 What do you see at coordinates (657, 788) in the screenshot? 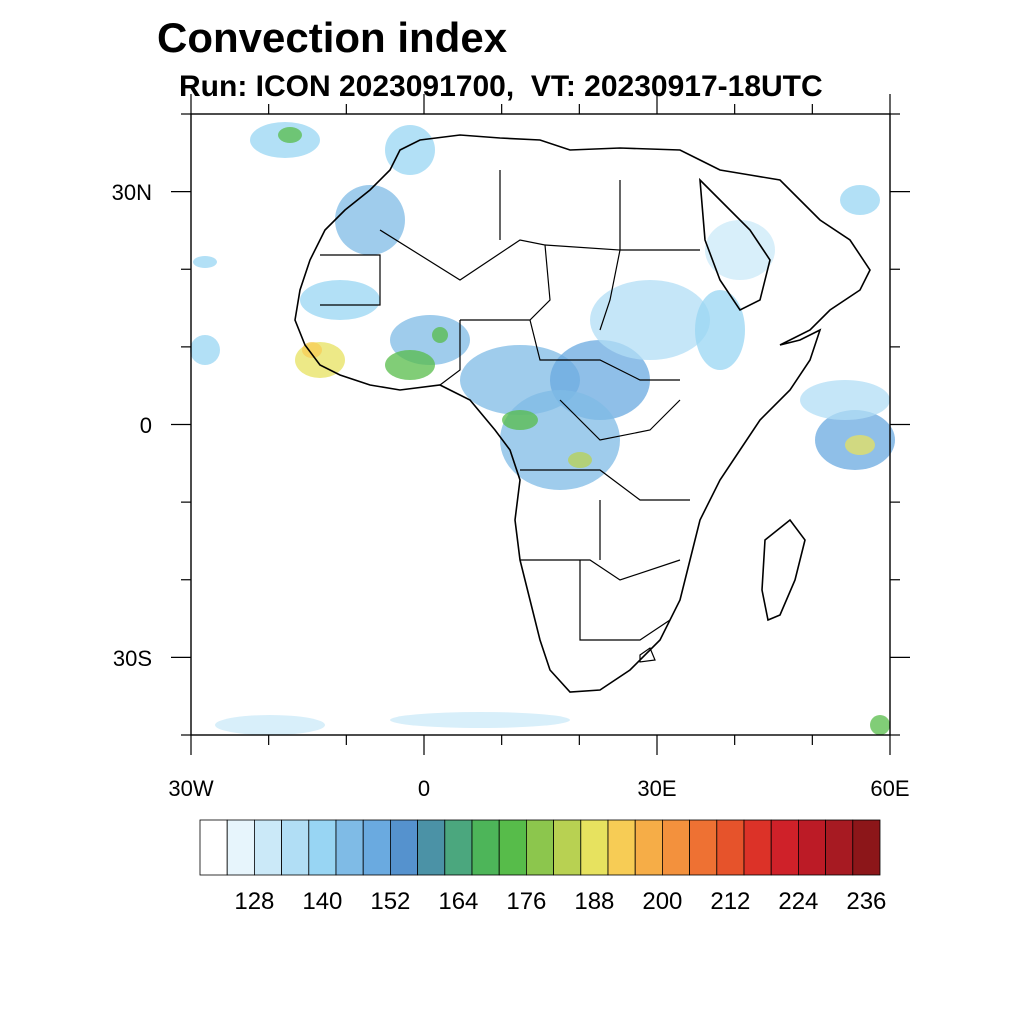
I see `lon-label-30e: 30E` at bounding box center [657, 788].